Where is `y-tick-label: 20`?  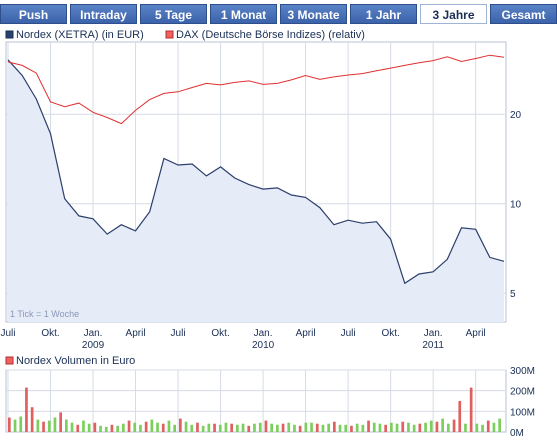
y-tick-label: 20 is located at coordinates (516, 115).